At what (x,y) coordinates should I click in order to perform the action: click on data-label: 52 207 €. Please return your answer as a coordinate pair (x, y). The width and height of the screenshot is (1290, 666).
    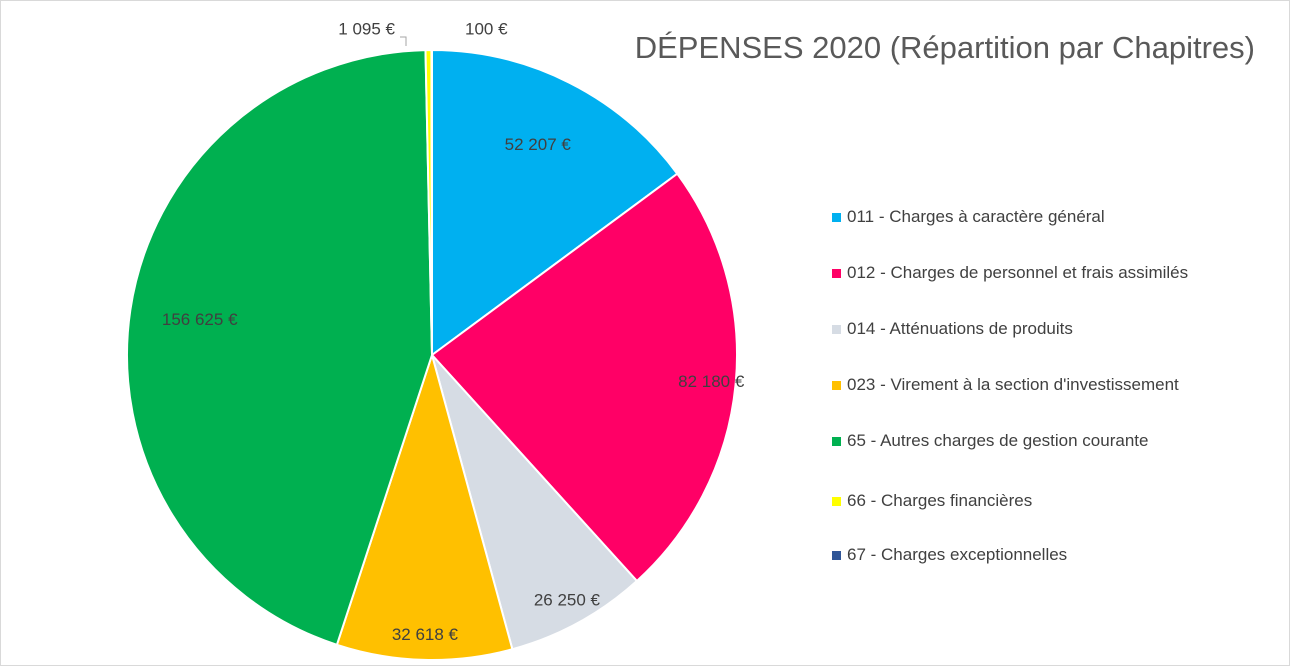
    Looking at the image, I should click on (538, 144).